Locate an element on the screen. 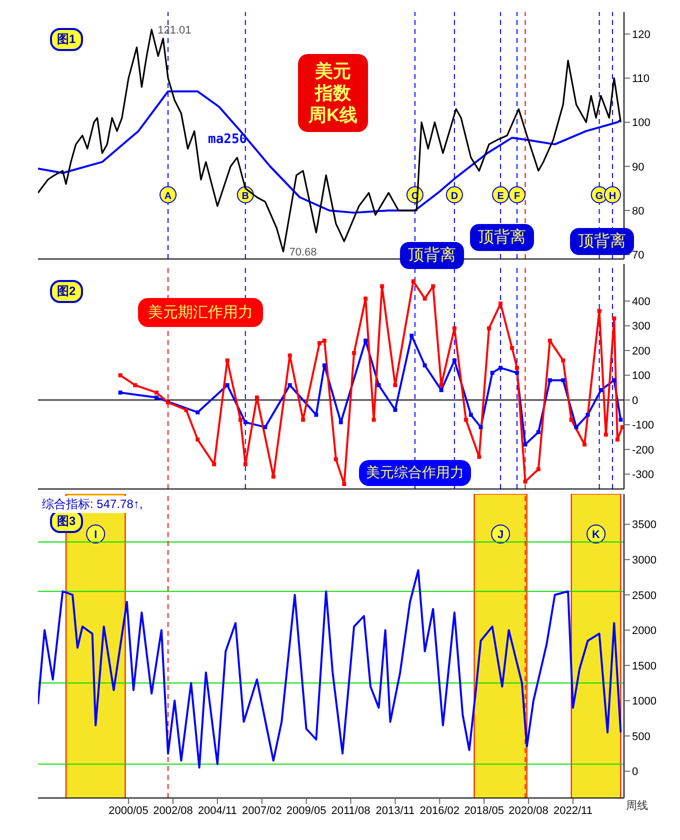 The width and height of the screenshot is (680, 840). band-label: K is located at coordinates (596, 535).